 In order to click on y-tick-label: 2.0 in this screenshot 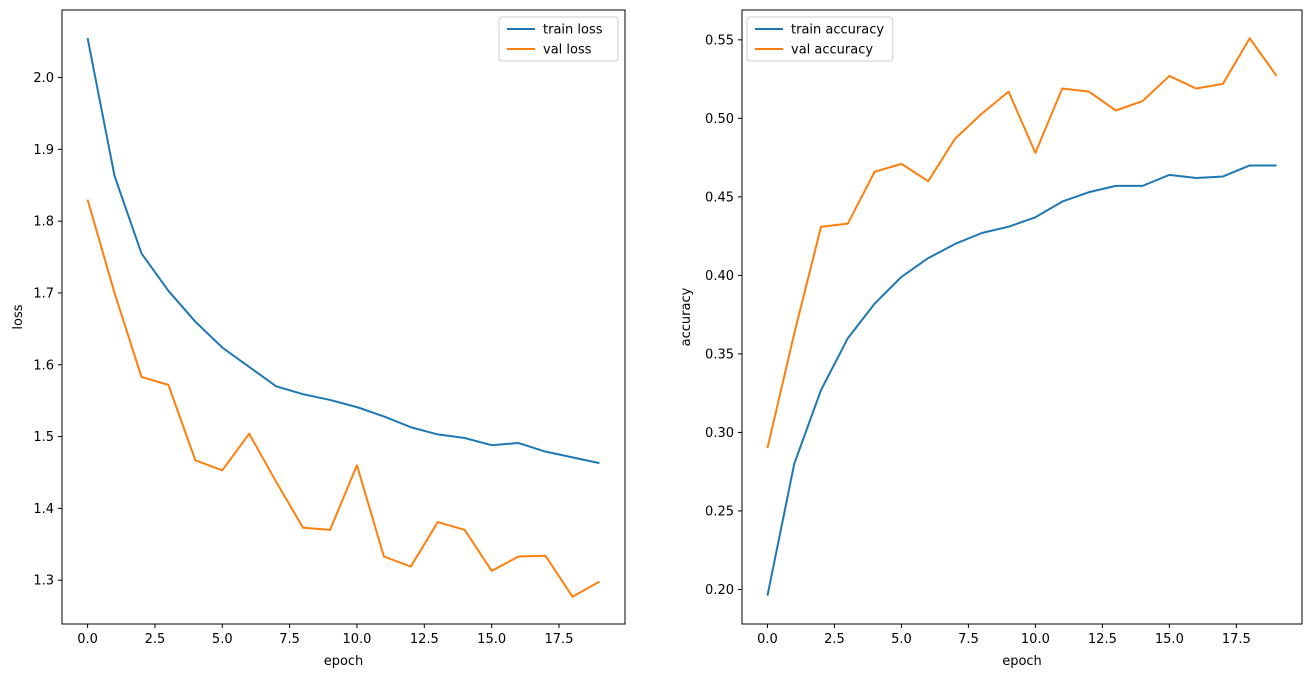, I will do `click(43, 78)`.